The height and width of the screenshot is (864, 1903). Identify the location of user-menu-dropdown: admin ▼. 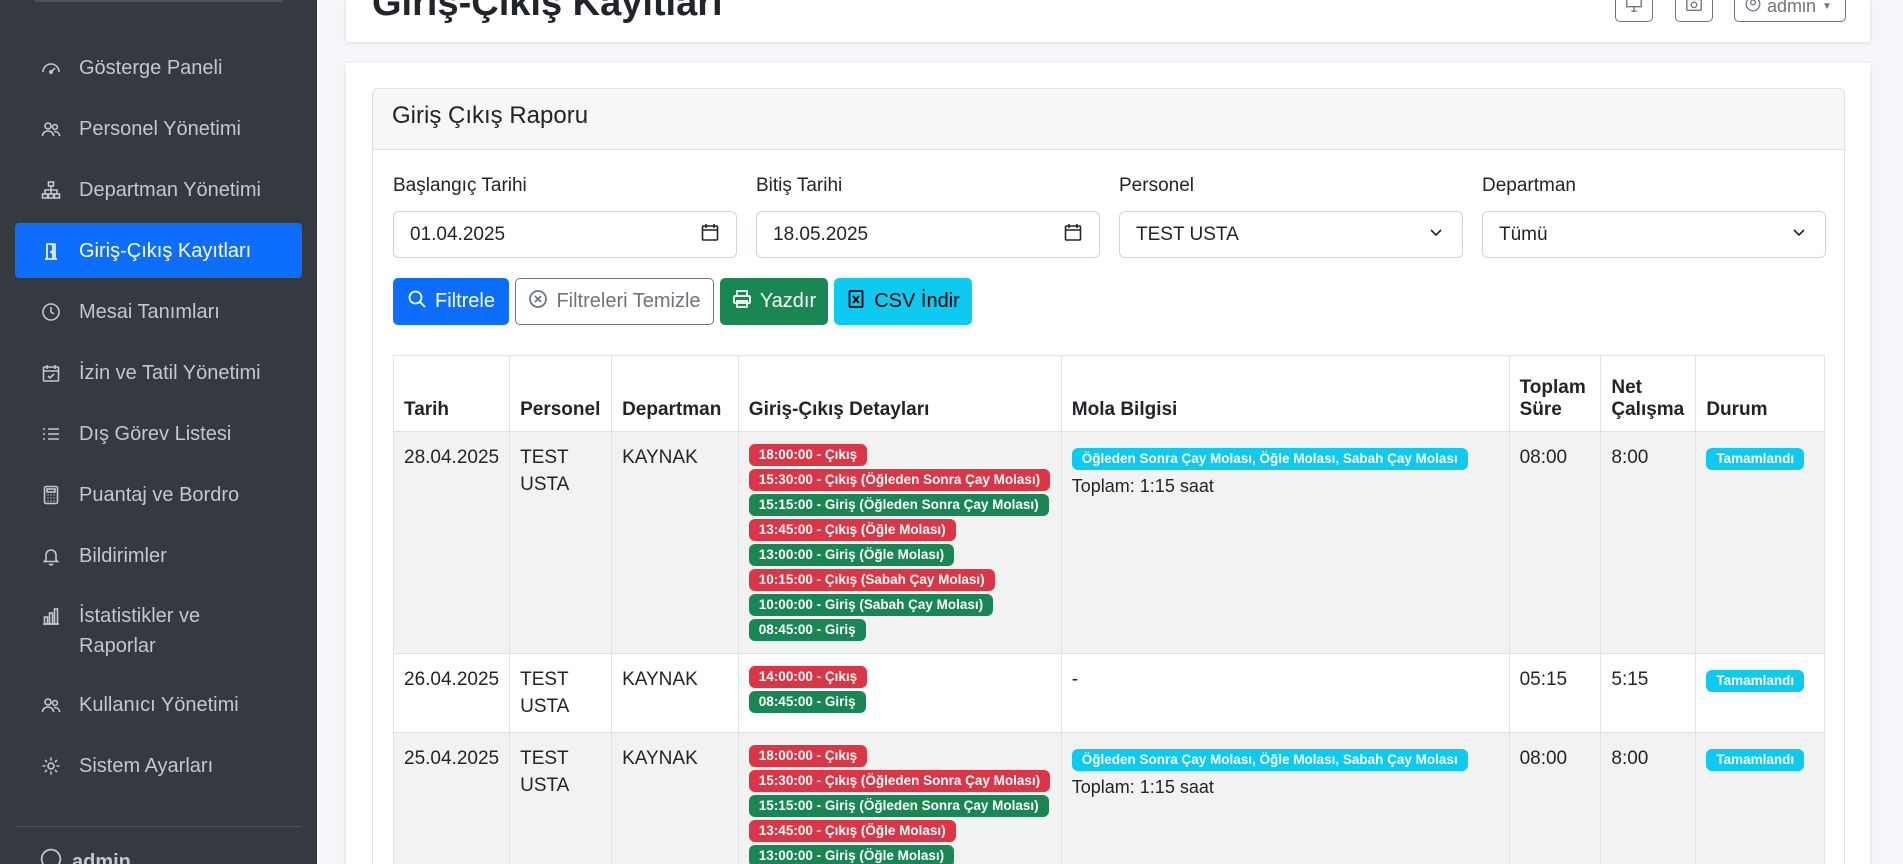
(1790, 11).